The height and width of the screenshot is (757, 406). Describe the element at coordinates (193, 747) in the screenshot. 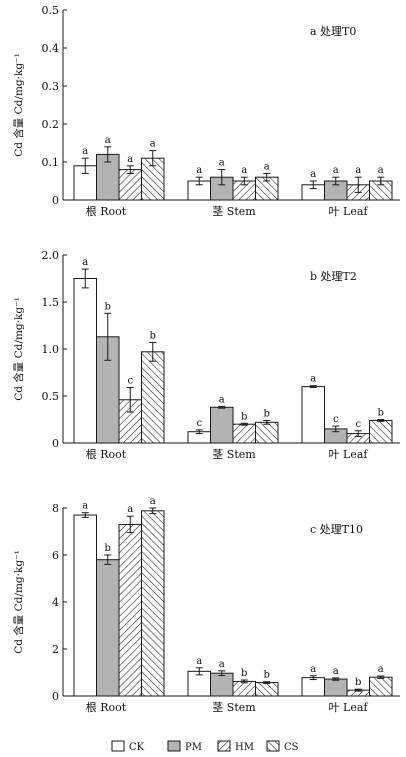

I see `legend-label-pm: PM` at that location.